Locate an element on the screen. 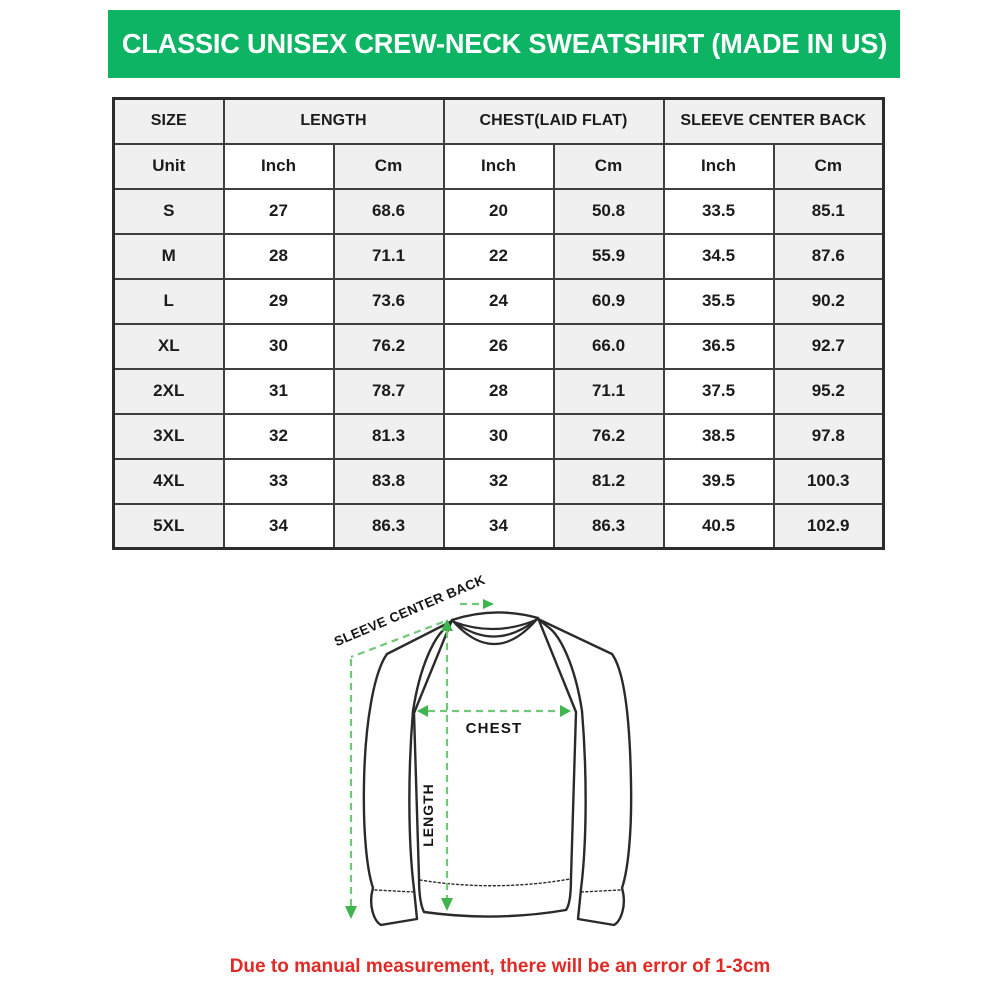 The height and width of the screenshot is (1000, 1000). table-cell: 81.3 is located at coordinates (388, 436).